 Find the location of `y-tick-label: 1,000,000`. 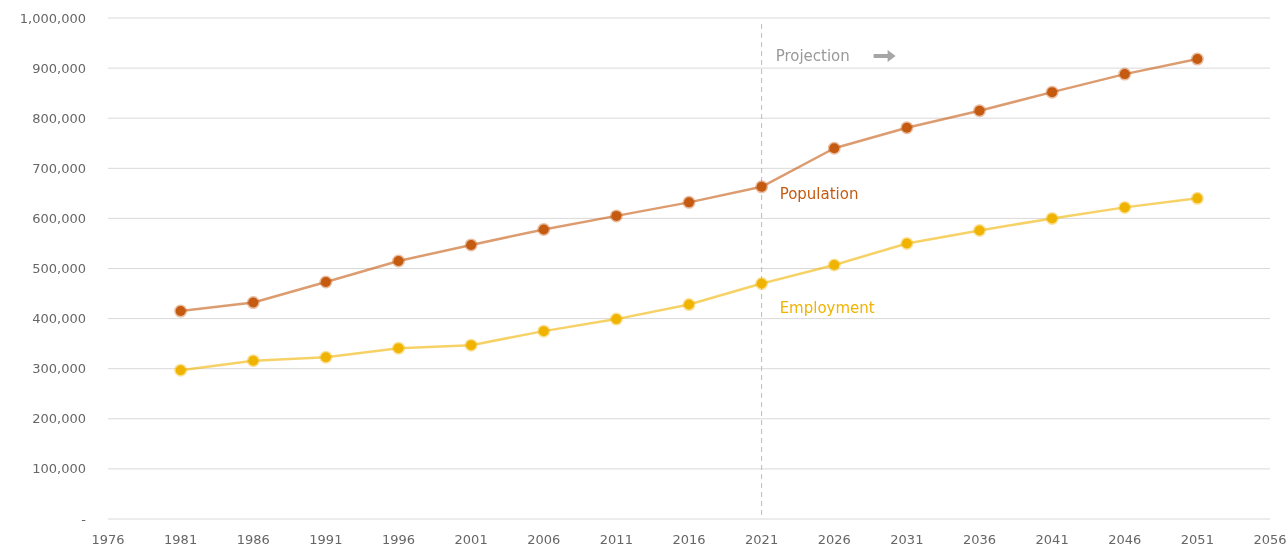

y-tick-label: 1,000,000 is located at coordinates (52, 18).